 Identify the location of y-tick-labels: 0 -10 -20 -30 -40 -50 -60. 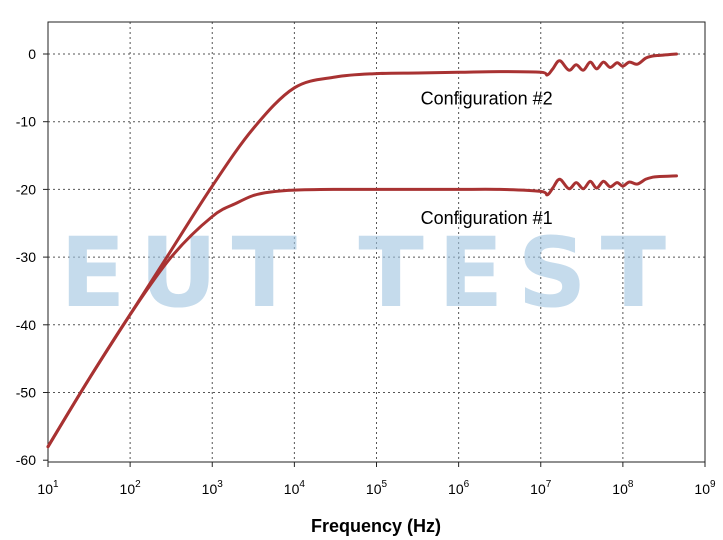
(26, 257).